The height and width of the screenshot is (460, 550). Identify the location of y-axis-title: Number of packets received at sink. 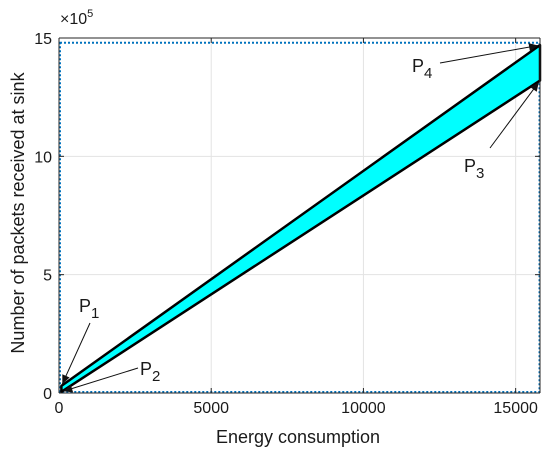
(18, 212).